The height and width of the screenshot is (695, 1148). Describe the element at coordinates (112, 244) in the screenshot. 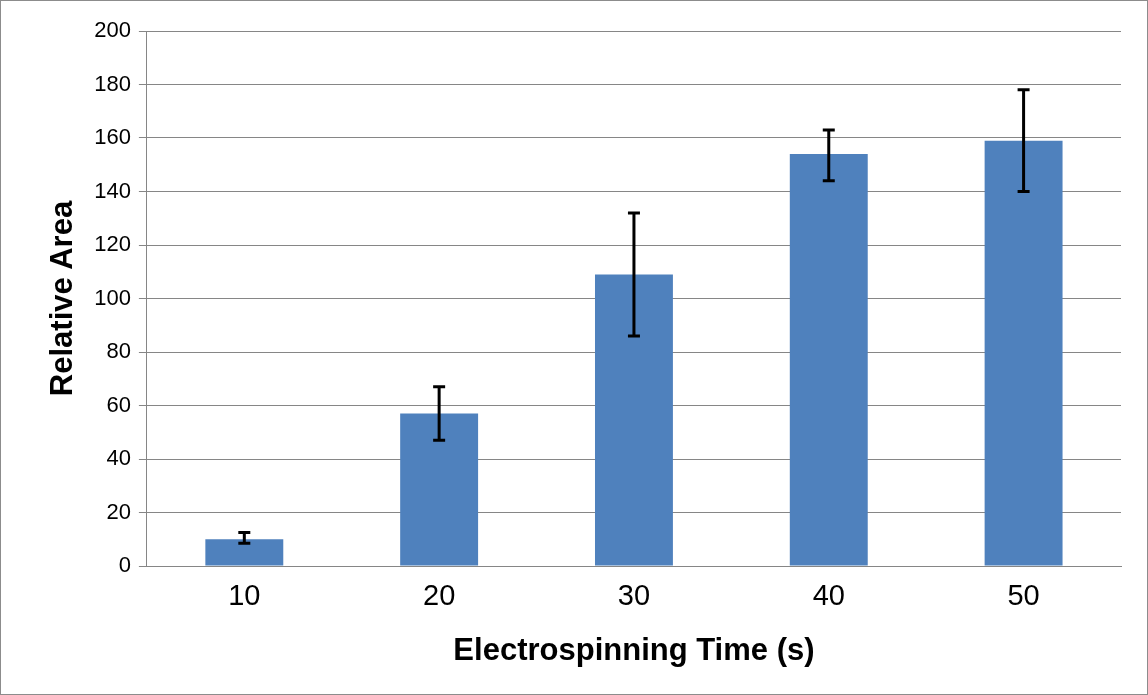

I see `y-tick-label: 120` at that location.